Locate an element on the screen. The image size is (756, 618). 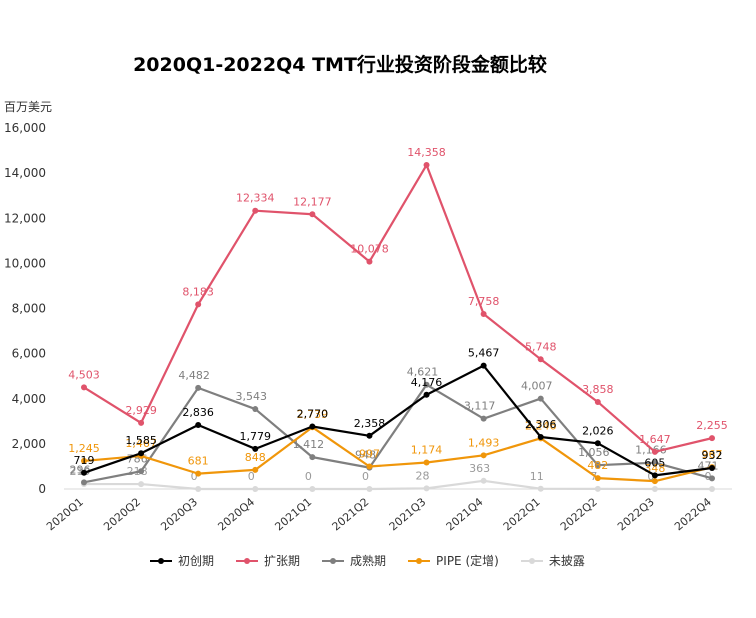
legend-item: 扩张期 is located at coordinates (268, 560).